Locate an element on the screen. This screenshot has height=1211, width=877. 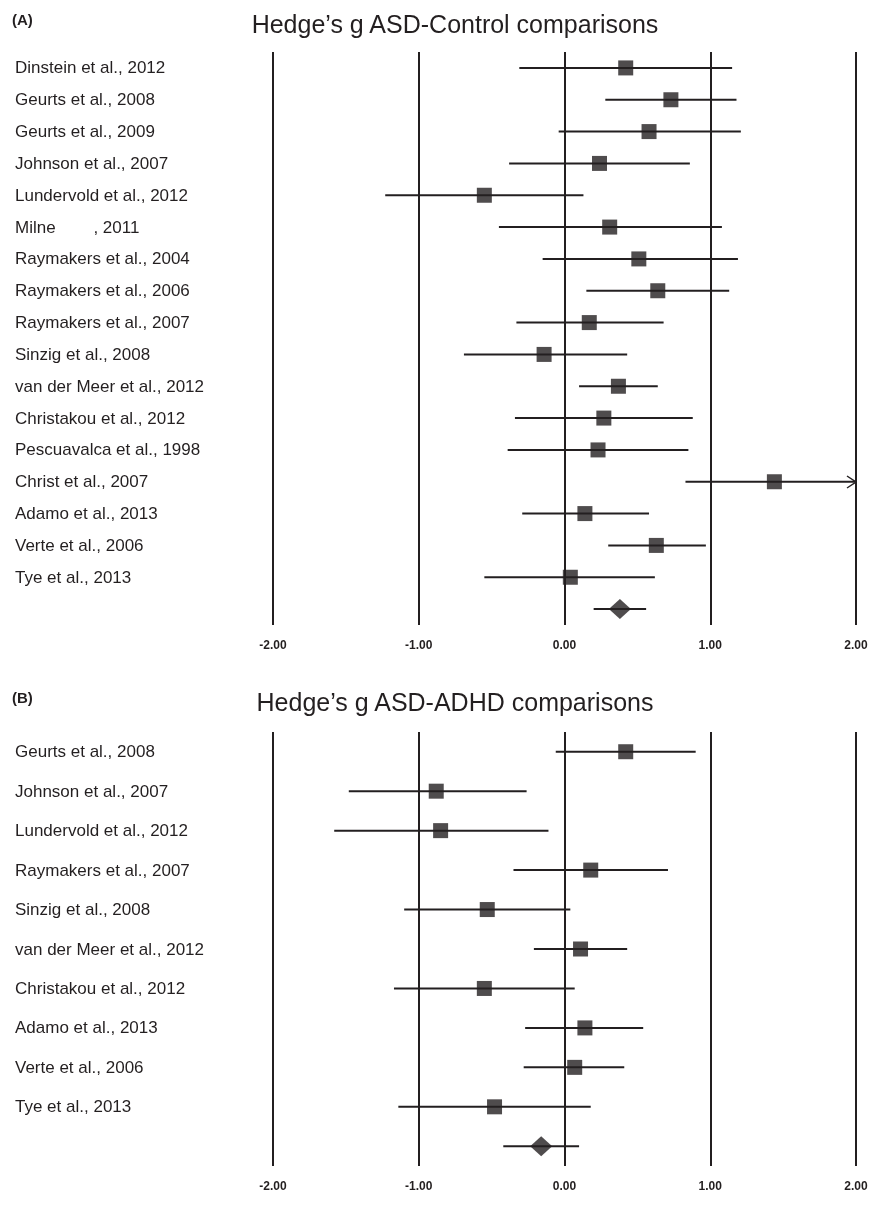
y-tick-label: Geurts et al., 2009 is located at coordinates (85, 132).